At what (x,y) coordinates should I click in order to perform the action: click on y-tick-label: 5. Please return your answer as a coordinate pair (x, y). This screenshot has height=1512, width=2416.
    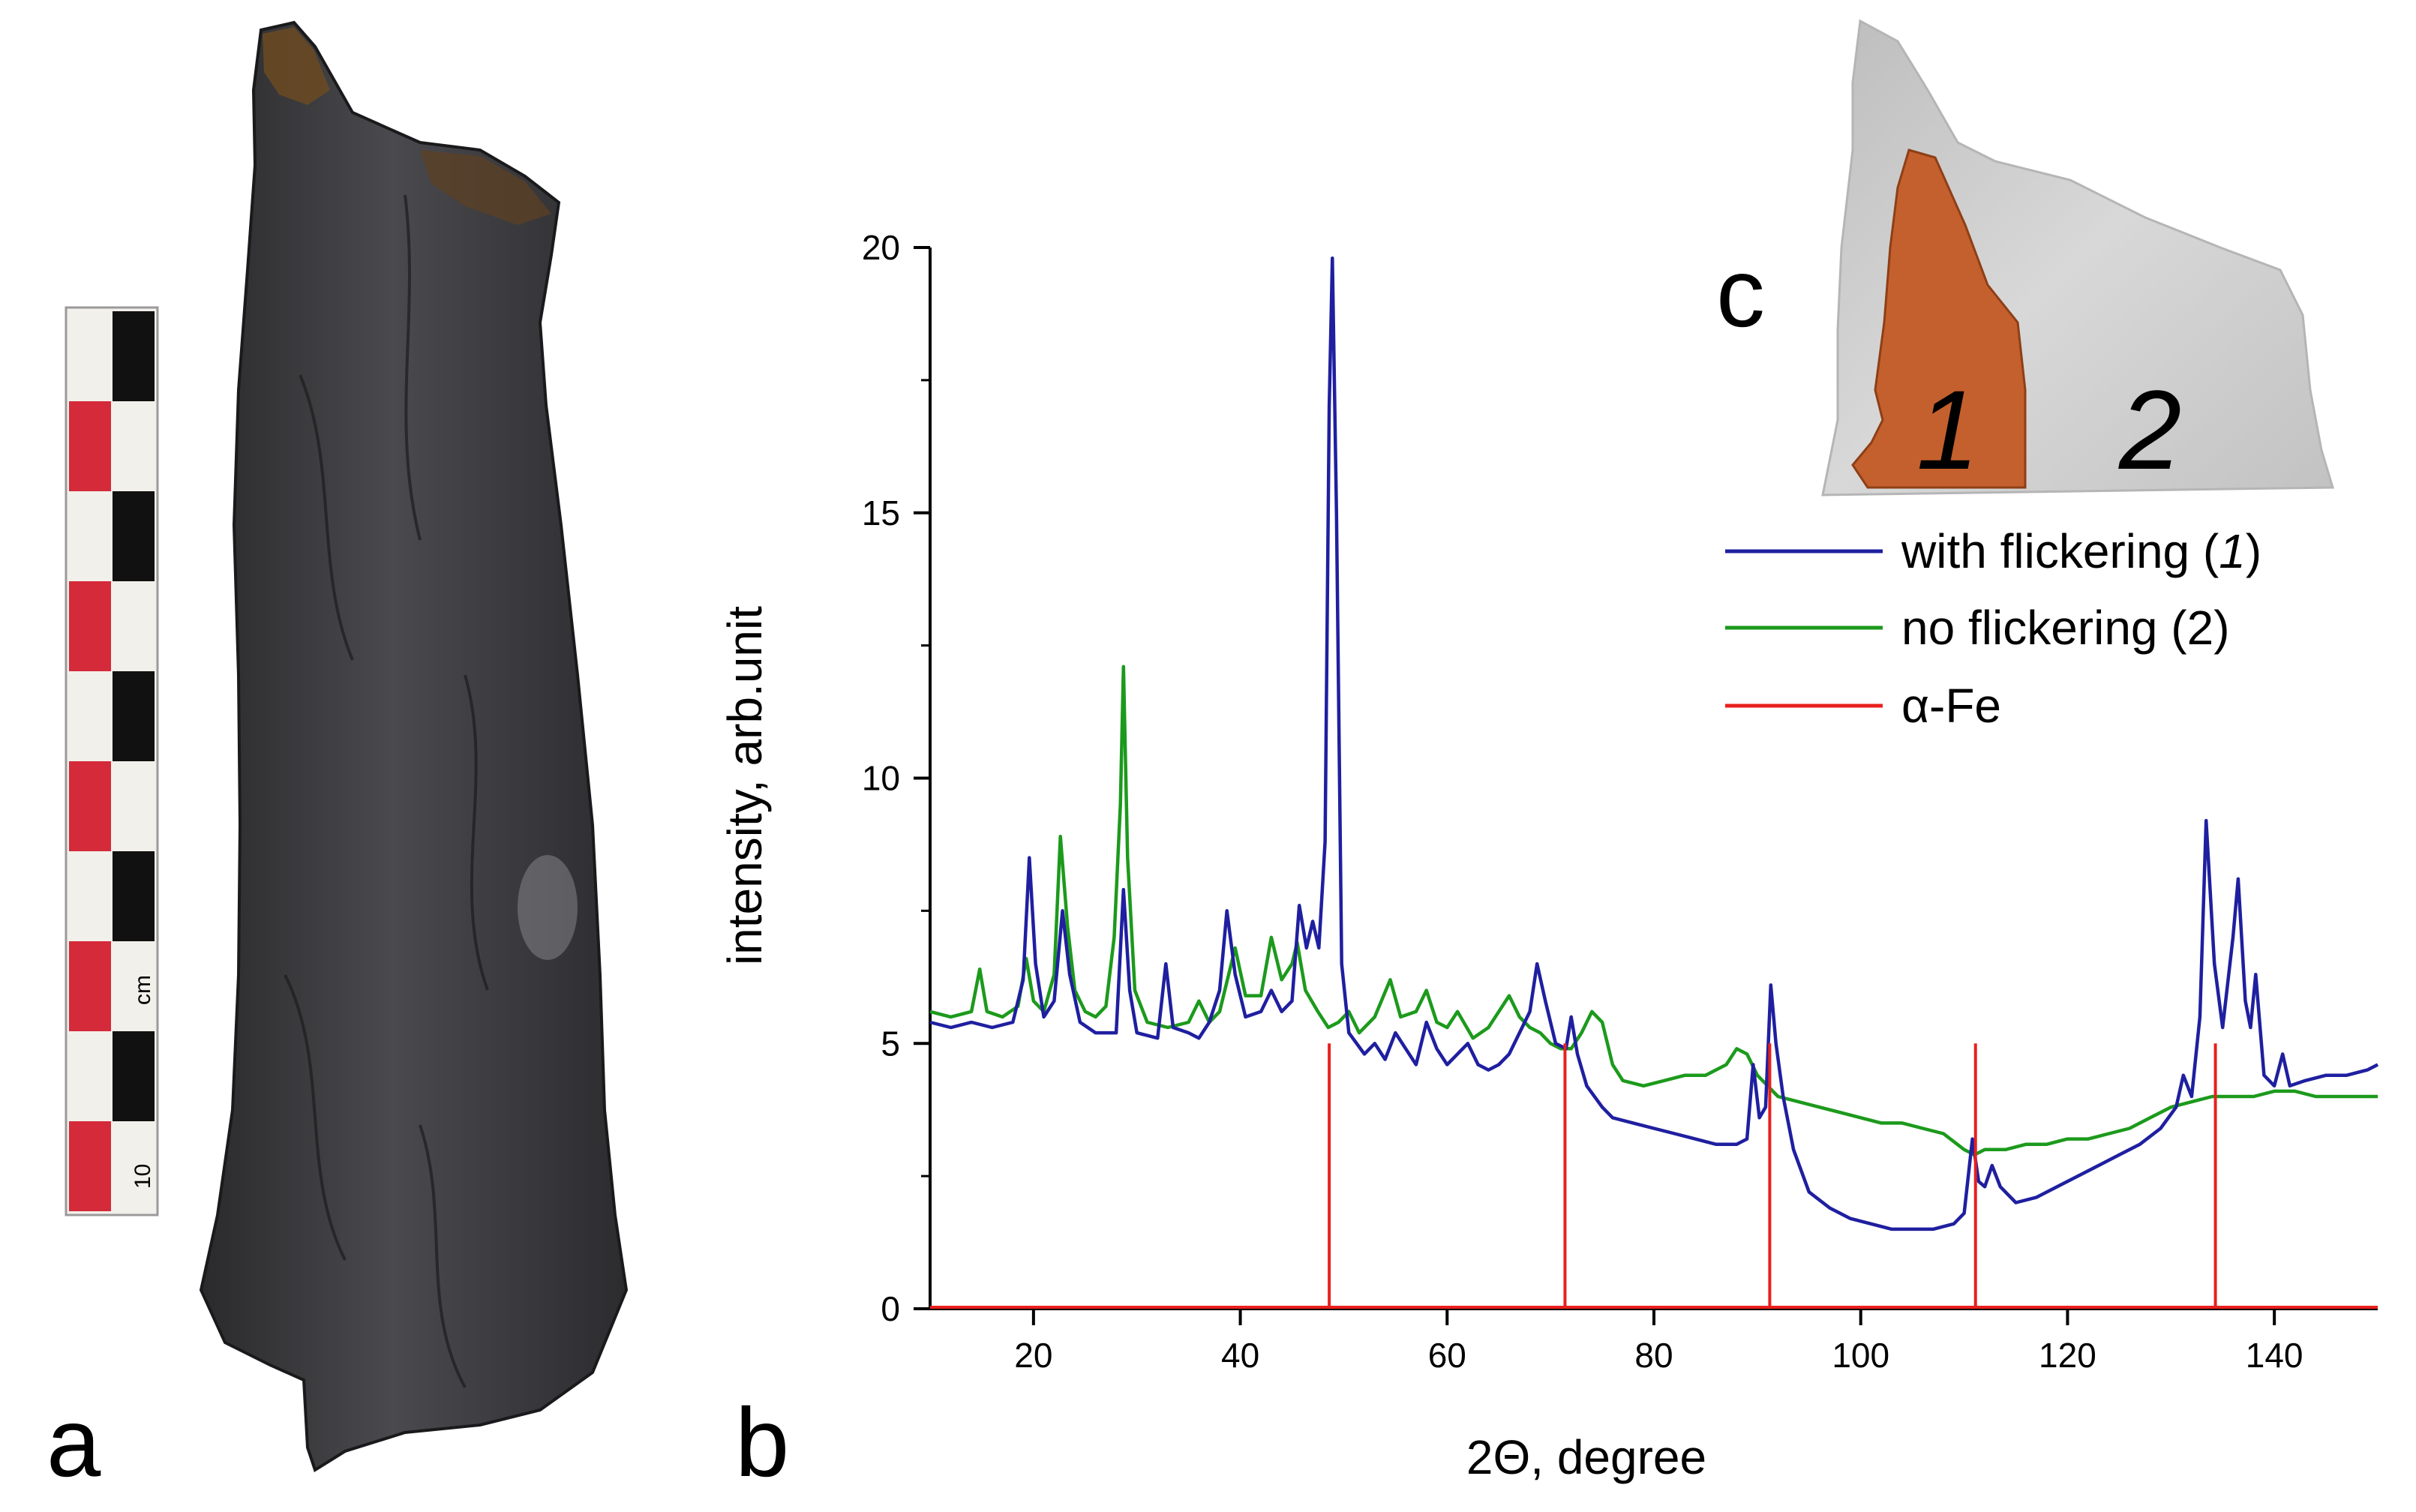
    Looking at the image, I should click on (890, 1043).